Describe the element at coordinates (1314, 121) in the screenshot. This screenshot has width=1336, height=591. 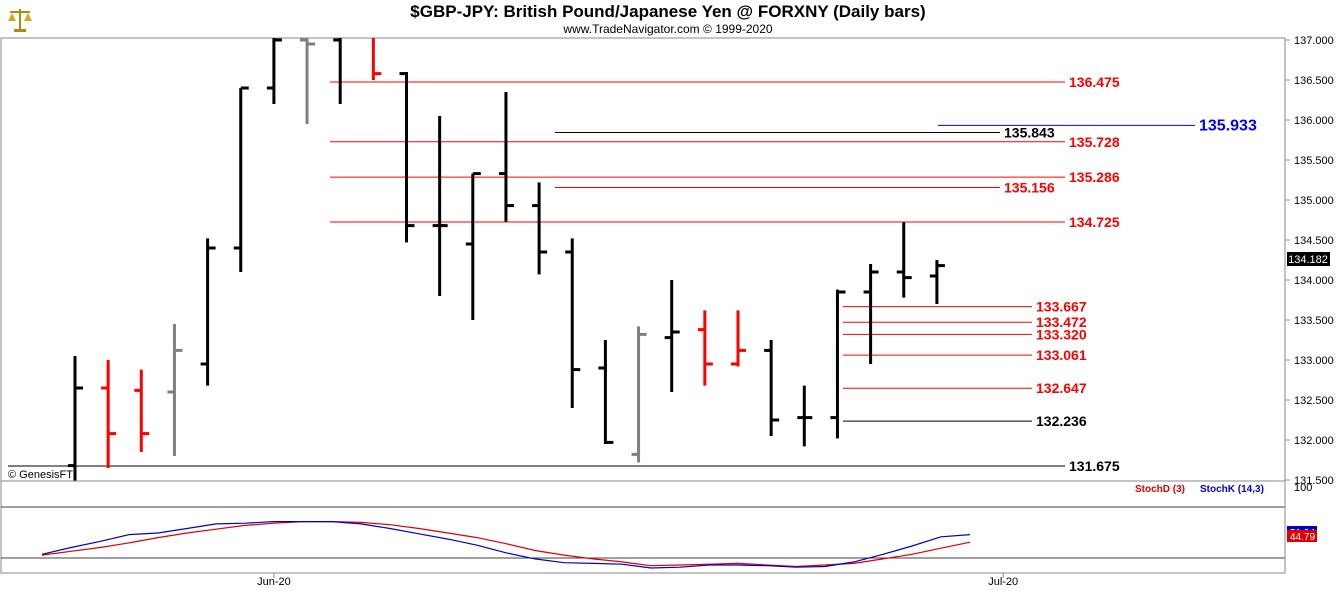
I see `price-tick-label: 136.000` at that location.